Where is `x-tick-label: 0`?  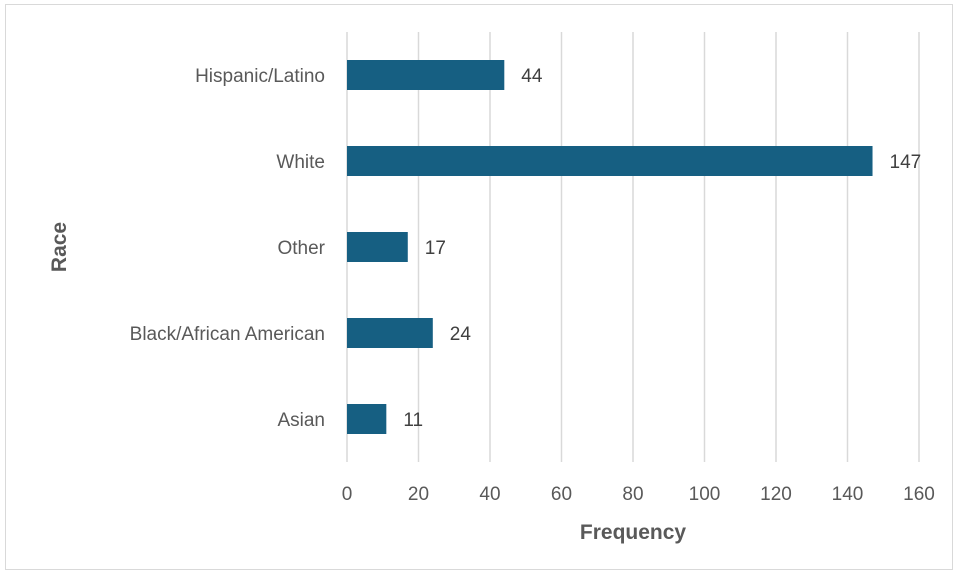 x-tick-label: 0 is located at coordinates (347, 494).